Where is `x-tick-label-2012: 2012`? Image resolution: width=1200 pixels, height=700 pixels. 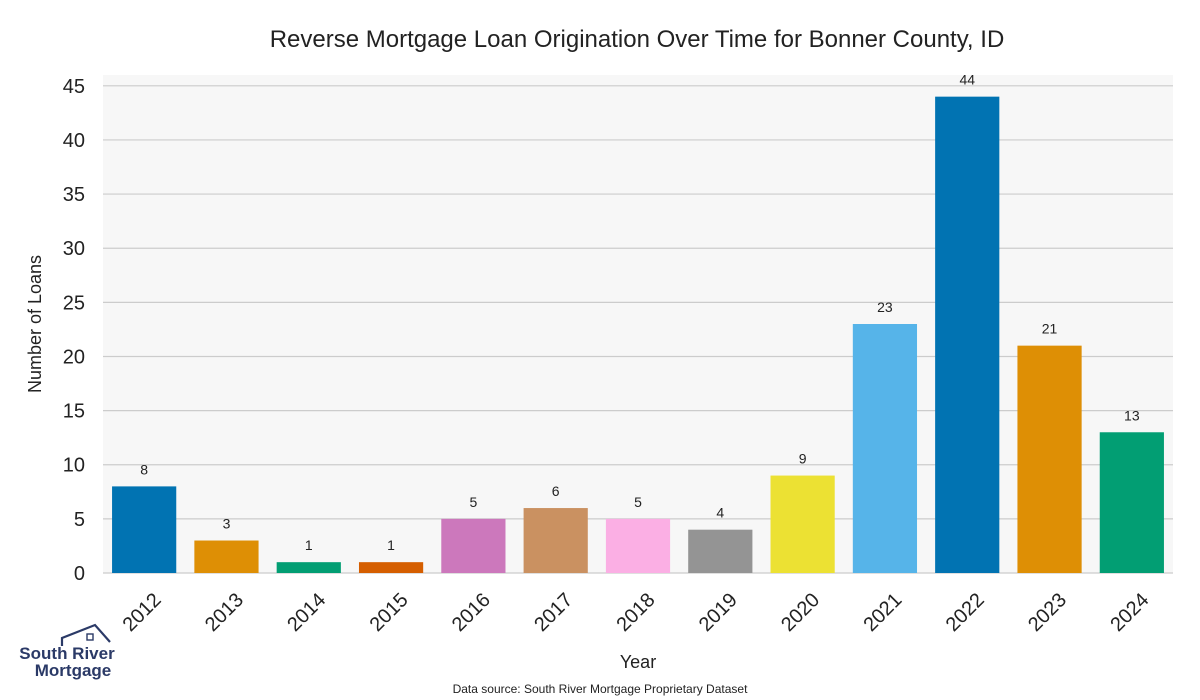
x-tick-label-2012: 2012 is located at coordinates (142, 612).